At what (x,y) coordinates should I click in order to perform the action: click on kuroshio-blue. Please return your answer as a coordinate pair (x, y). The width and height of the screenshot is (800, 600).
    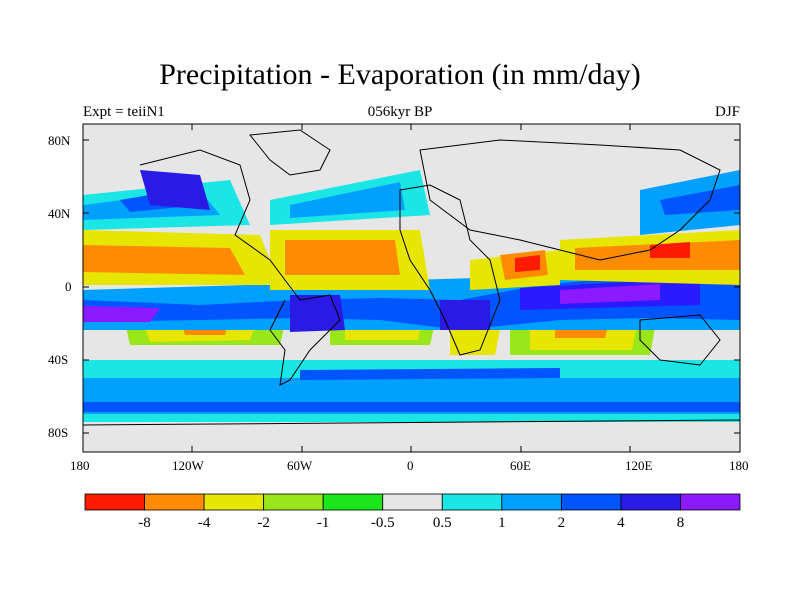
    Looking at the image, I should click on (700, 200).